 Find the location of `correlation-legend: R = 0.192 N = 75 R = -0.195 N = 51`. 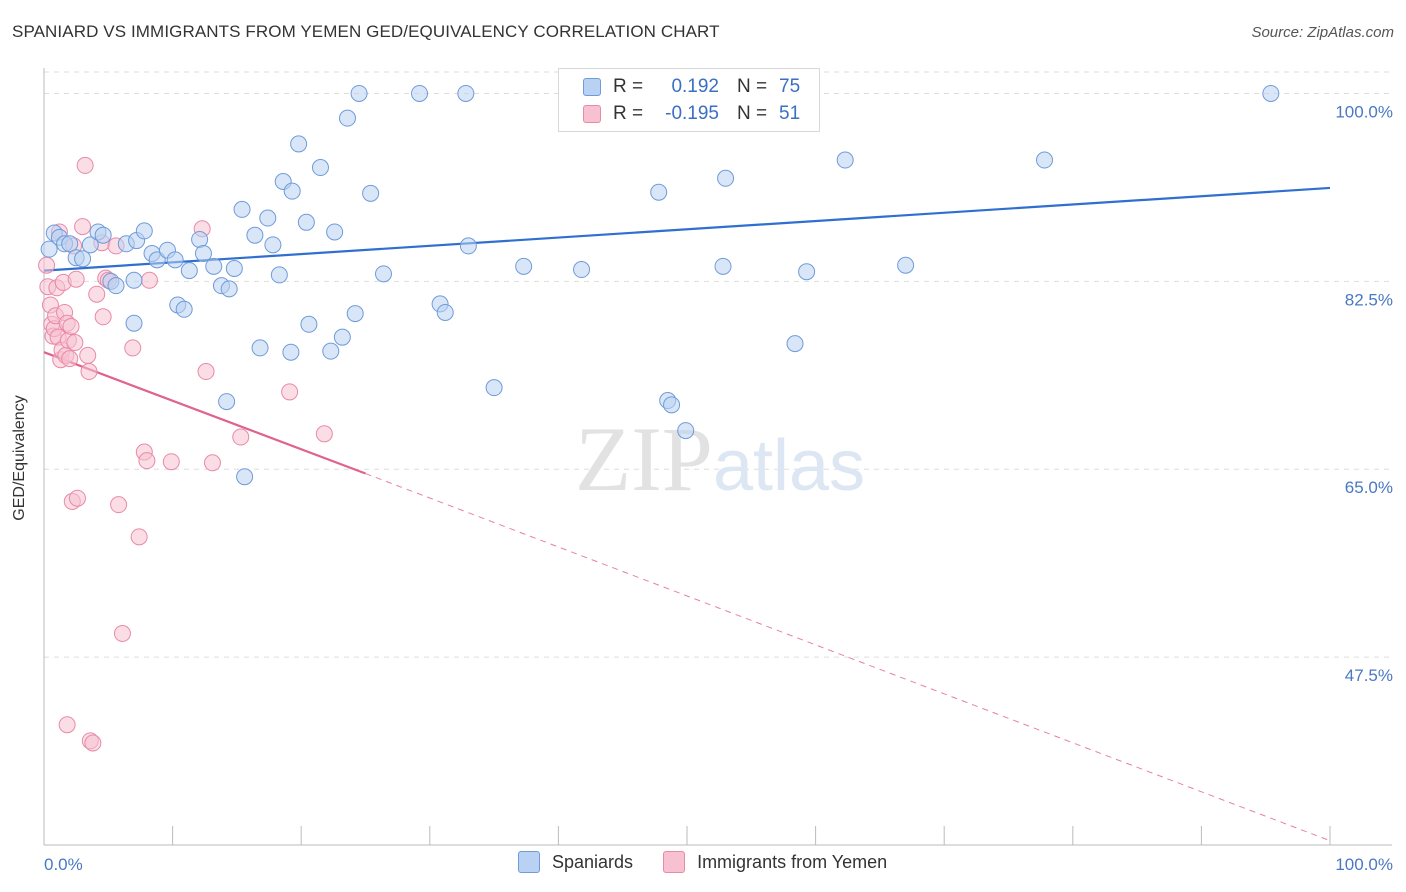

correlation-legend: R = 0.192 N = 75 R = -0.195 N = 51 is located at coordinates (689, 100).